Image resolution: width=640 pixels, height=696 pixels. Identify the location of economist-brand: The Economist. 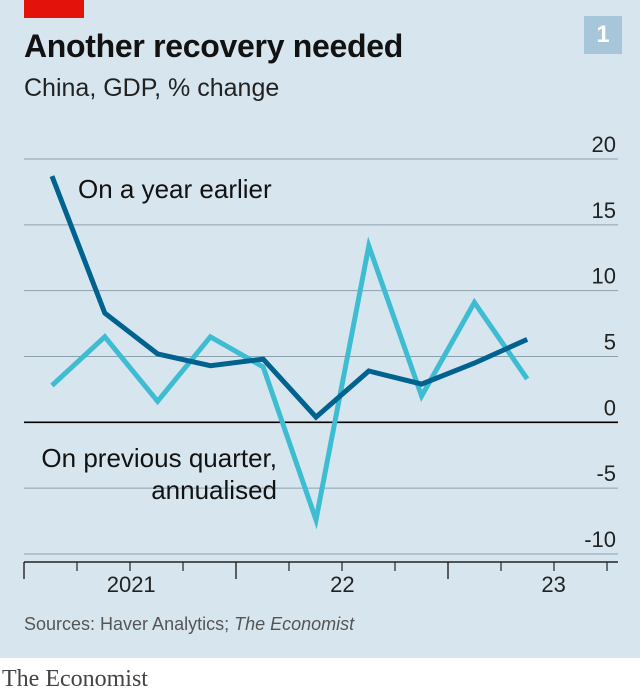
(75, 679).